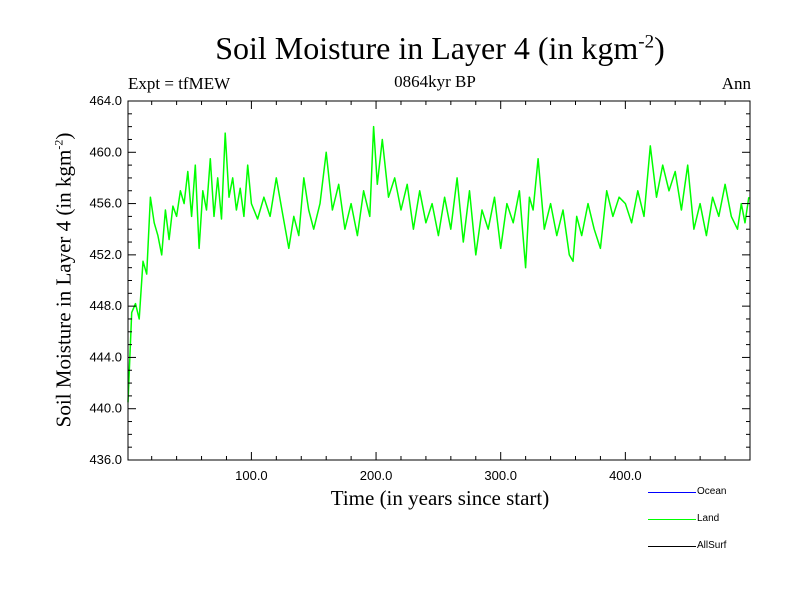 The image size is (800, 600). I want to click on y-tick-label: 440.0, so click(105, 408).